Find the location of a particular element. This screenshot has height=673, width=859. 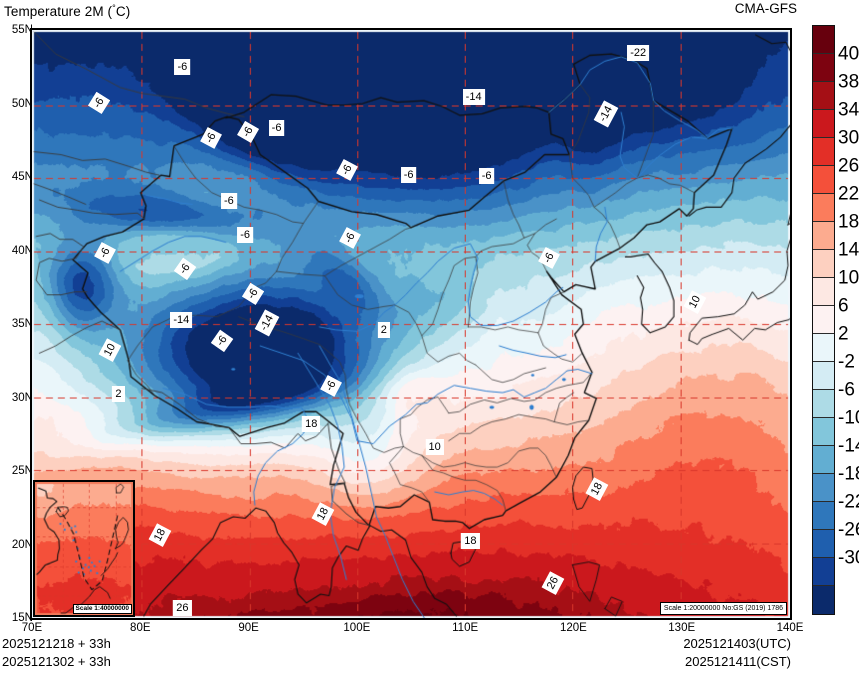

colorbar-tick-26: 26 is located at coordinates (848, 166).